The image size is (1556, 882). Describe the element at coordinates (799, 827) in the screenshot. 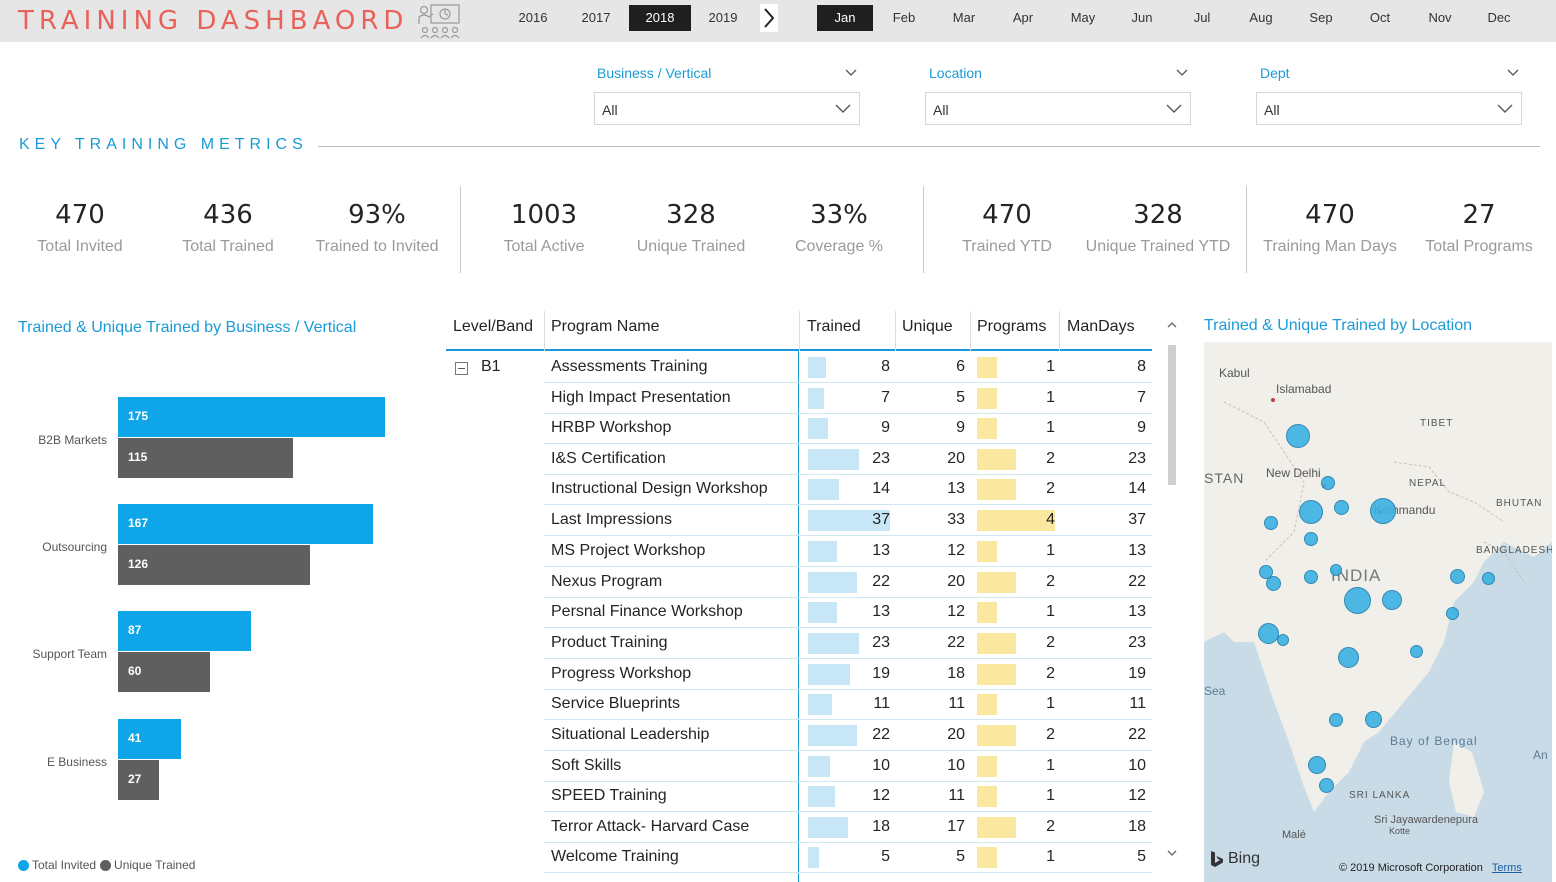

I see `table-row: Terror Attack- Harvard Case 18 17 2 18` at that location.